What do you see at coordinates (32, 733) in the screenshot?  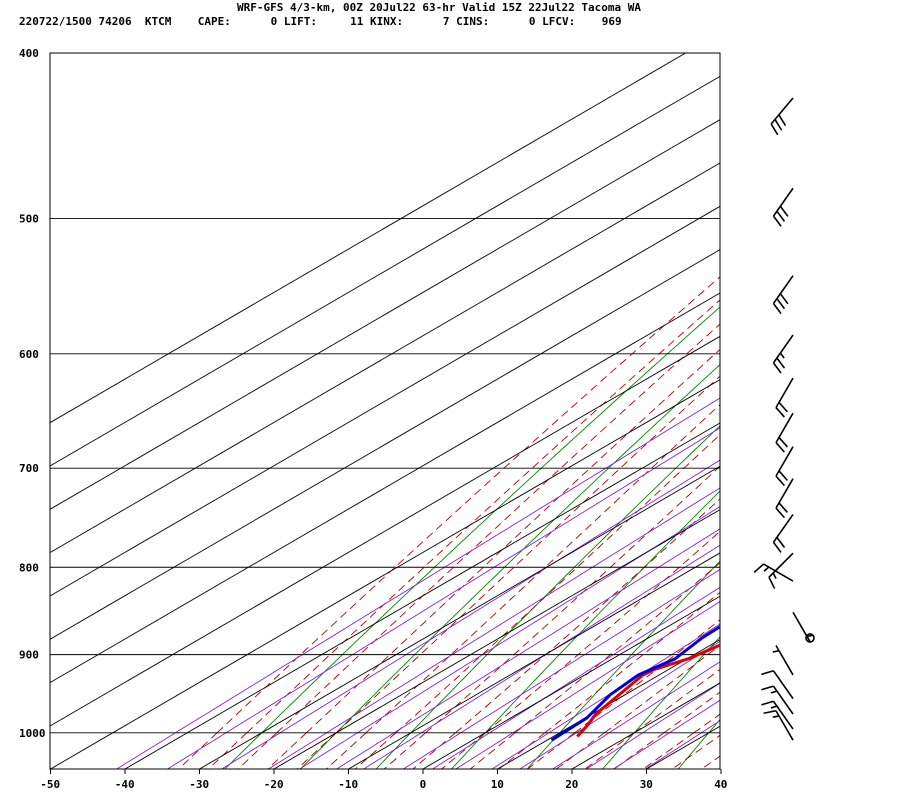 I see `y-tick-label: 1000` at bounding box center [32, 733].